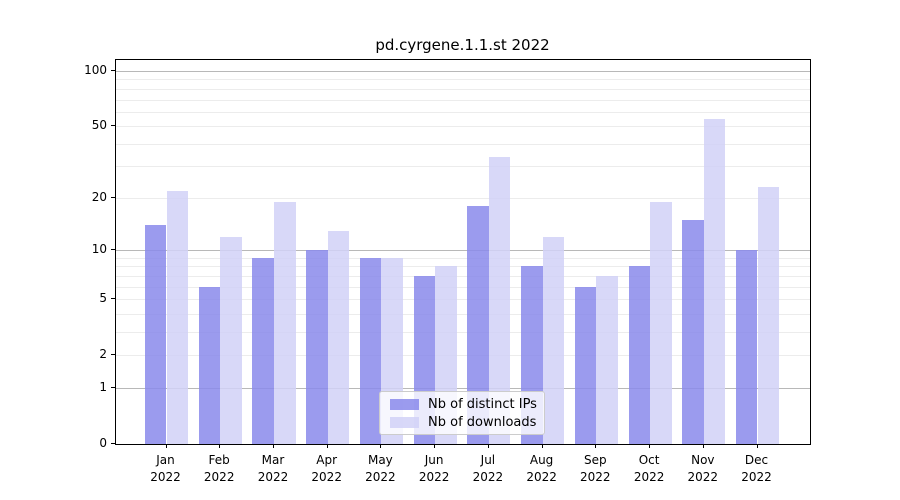 The height and width of the screenshot is (500, 900). What do you see at coordinates (99, 125) in the screenshot?
I see `y-tick-label: 50` at bounding box center [99, 125].